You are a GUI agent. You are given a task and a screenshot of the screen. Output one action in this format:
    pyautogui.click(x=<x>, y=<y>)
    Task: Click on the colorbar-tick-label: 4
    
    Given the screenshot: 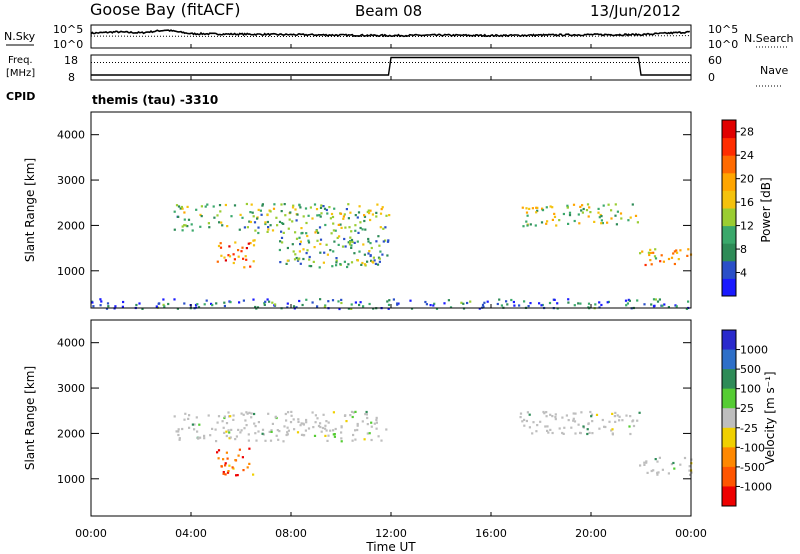 What is the action you would take?
    pyautogui.click(x=743, y=273)
    